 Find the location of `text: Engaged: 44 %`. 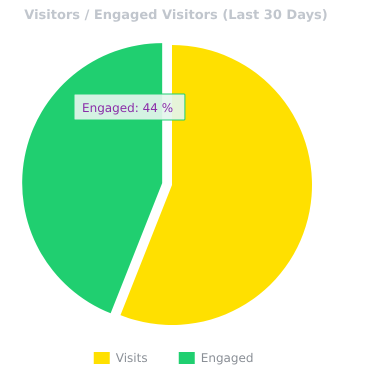

text: Engaged: 44 % is located at coordinates (128, 108).